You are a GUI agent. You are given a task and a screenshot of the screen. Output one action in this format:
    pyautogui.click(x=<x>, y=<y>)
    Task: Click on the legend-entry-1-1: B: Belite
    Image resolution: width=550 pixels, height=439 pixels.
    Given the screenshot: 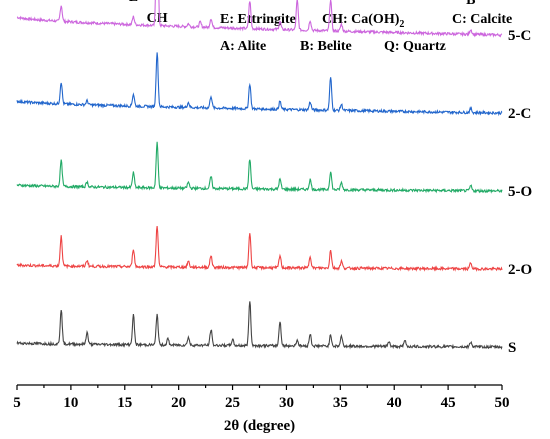 What is the action you would take?
    pyautogui.click(x=326, y=46)
    